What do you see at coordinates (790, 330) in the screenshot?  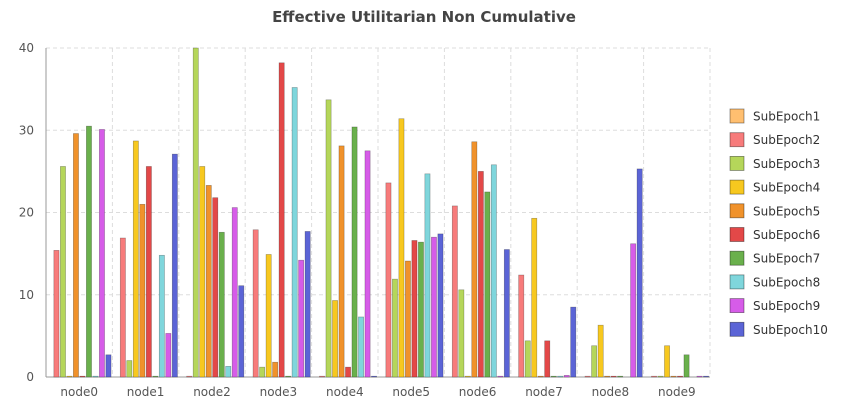 I see `legend-label: SubEpoch10` at bounding box center [790, 330].